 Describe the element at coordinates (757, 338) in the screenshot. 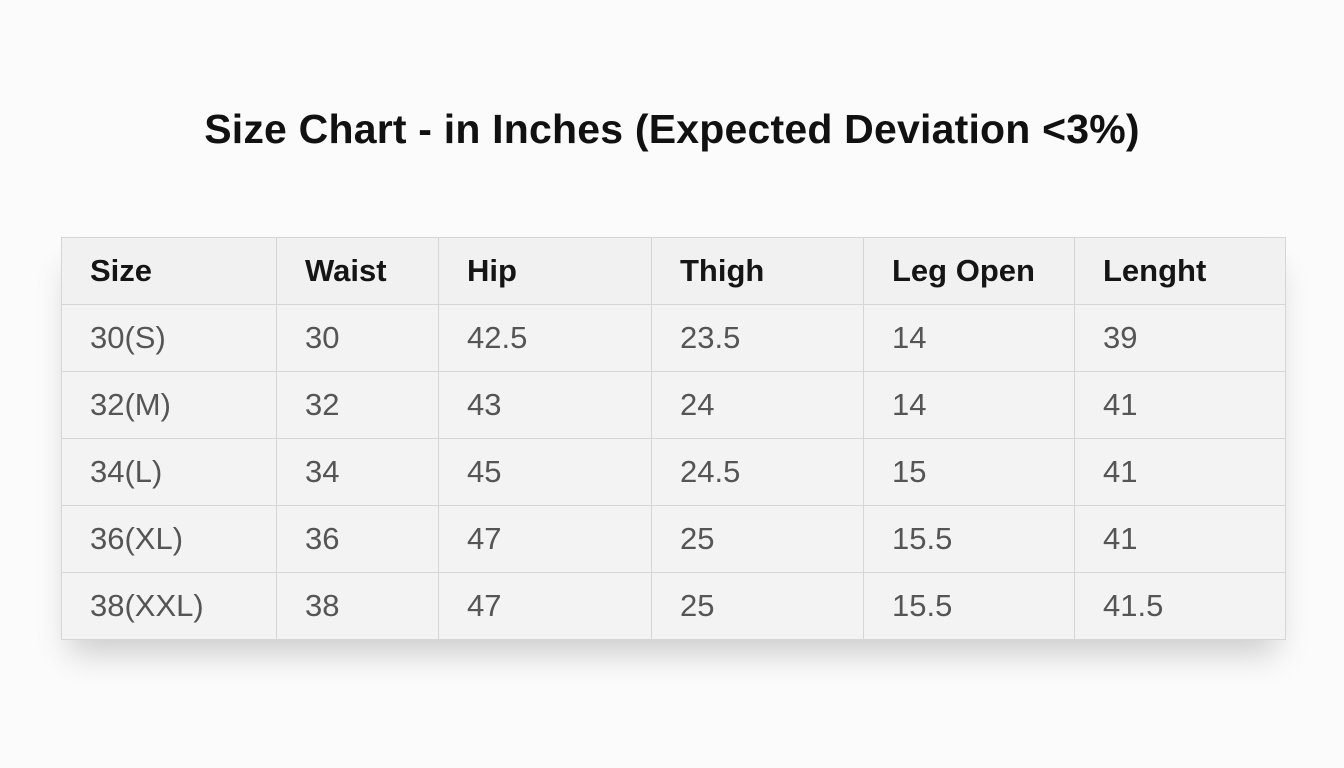

I see `table-cell: 23.5` at that location.